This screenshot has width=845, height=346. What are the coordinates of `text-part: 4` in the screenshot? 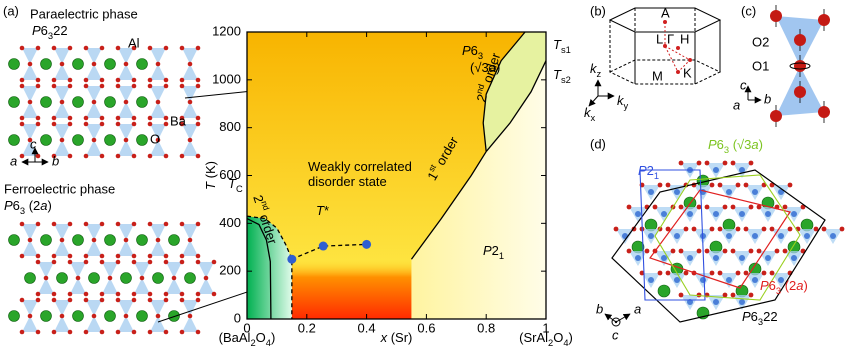 It's located at (268, 342).